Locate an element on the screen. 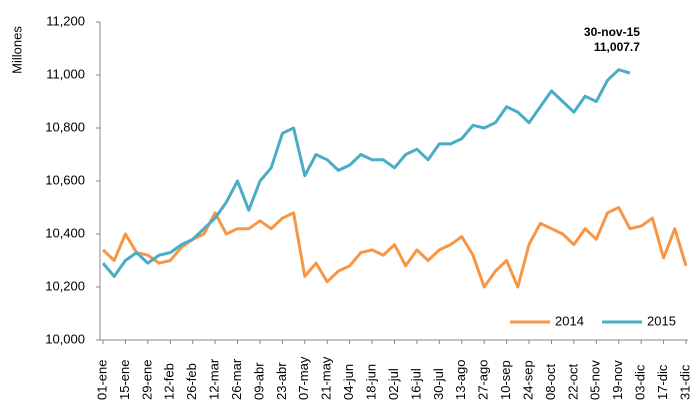  x-tick-label: 18-jun is located at coordinates (371, 382).